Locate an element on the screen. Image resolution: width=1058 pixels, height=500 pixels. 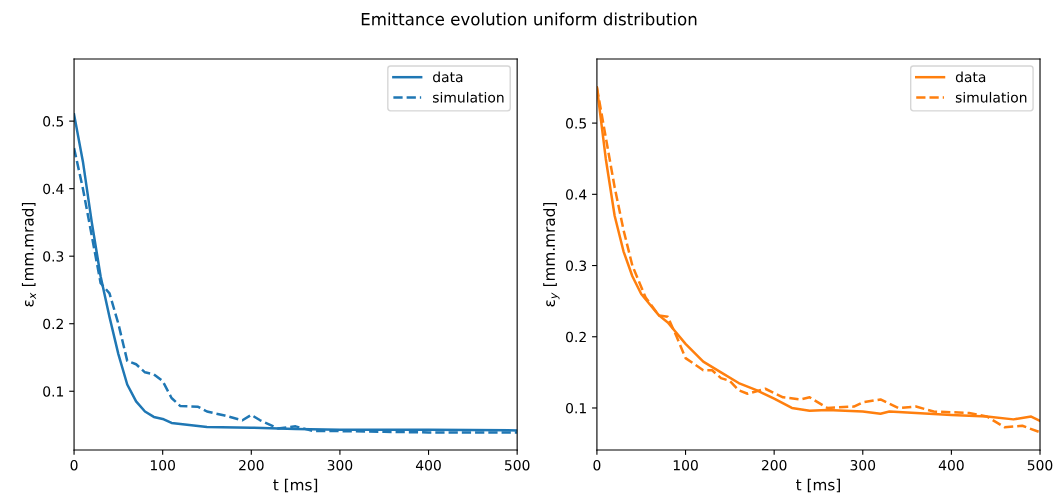
y-axis-title: ε$_{x}$ [mm.mrad] is located at coordinates (29, 254).